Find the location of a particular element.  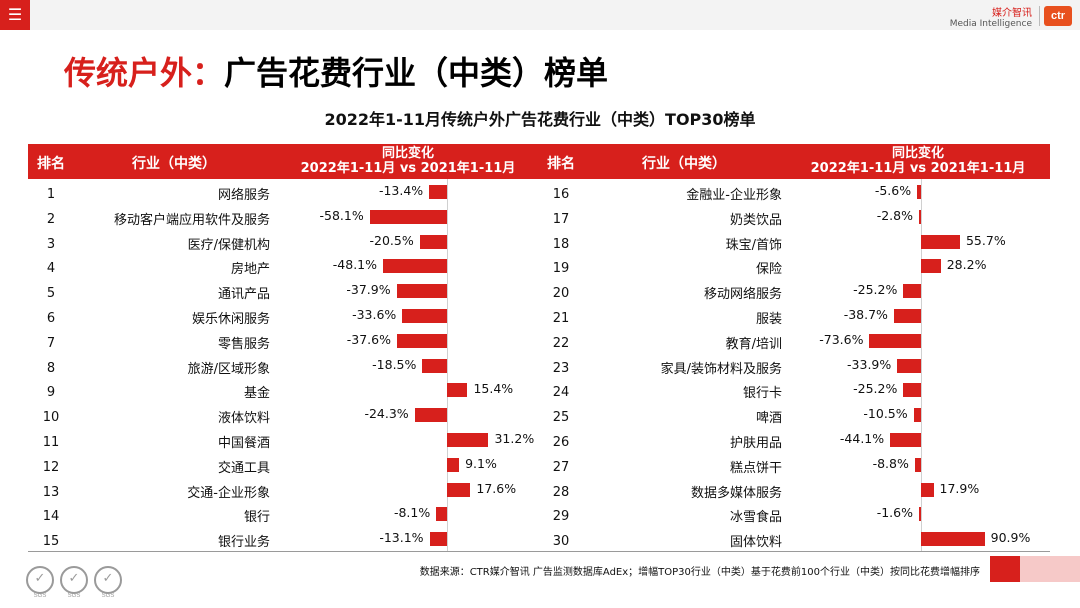

change-label: -13.4% is located at coordinates (401, 190).